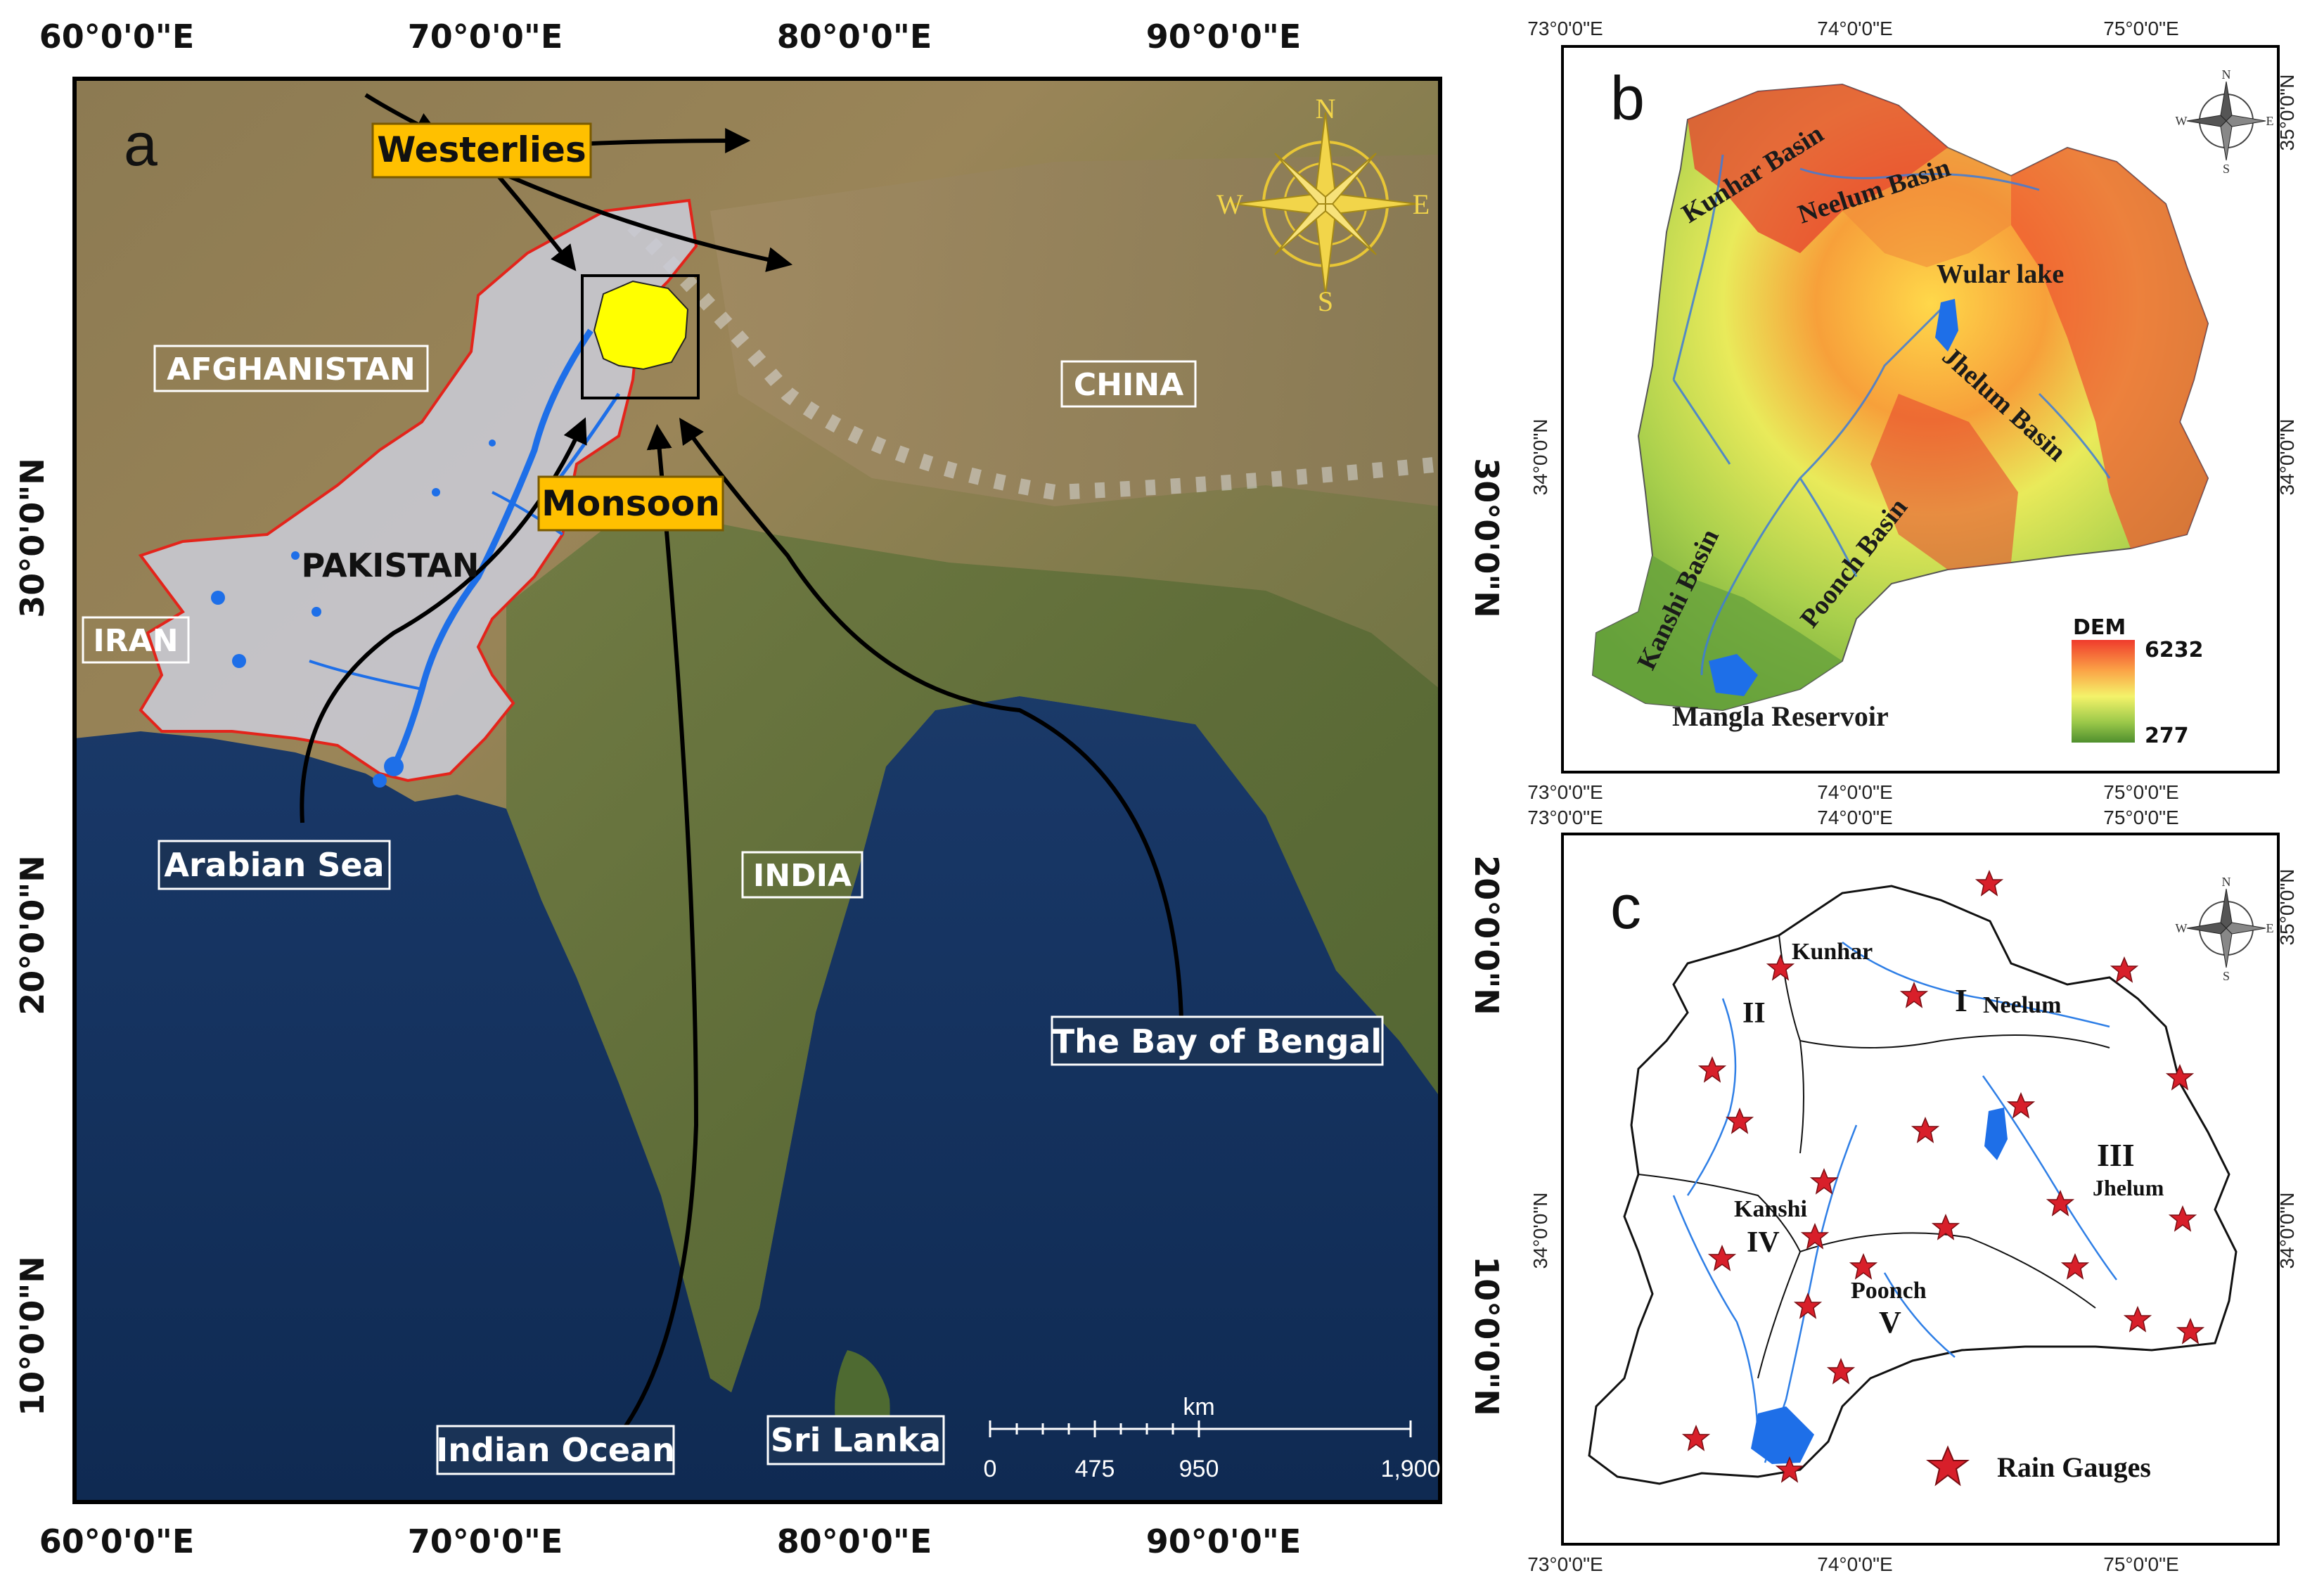 This screenshot has width=2324, height=1585. Describe the element at coordinates (855, 1541) in the screenshot. I see `tick-label: 80°0'0"E` at that location.